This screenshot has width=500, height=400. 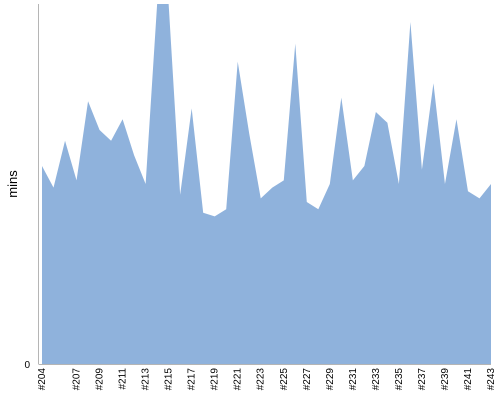 I want to click on x-tick-label: #213, so click(x=146, y=379).